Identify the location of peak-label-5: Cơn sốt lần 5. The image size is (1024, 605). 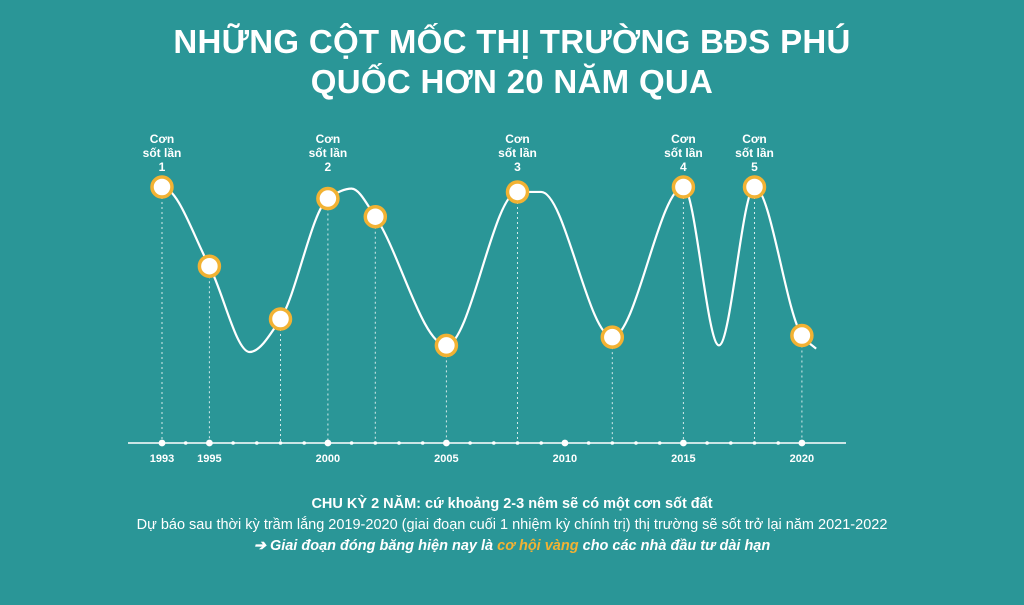
(754, 153).